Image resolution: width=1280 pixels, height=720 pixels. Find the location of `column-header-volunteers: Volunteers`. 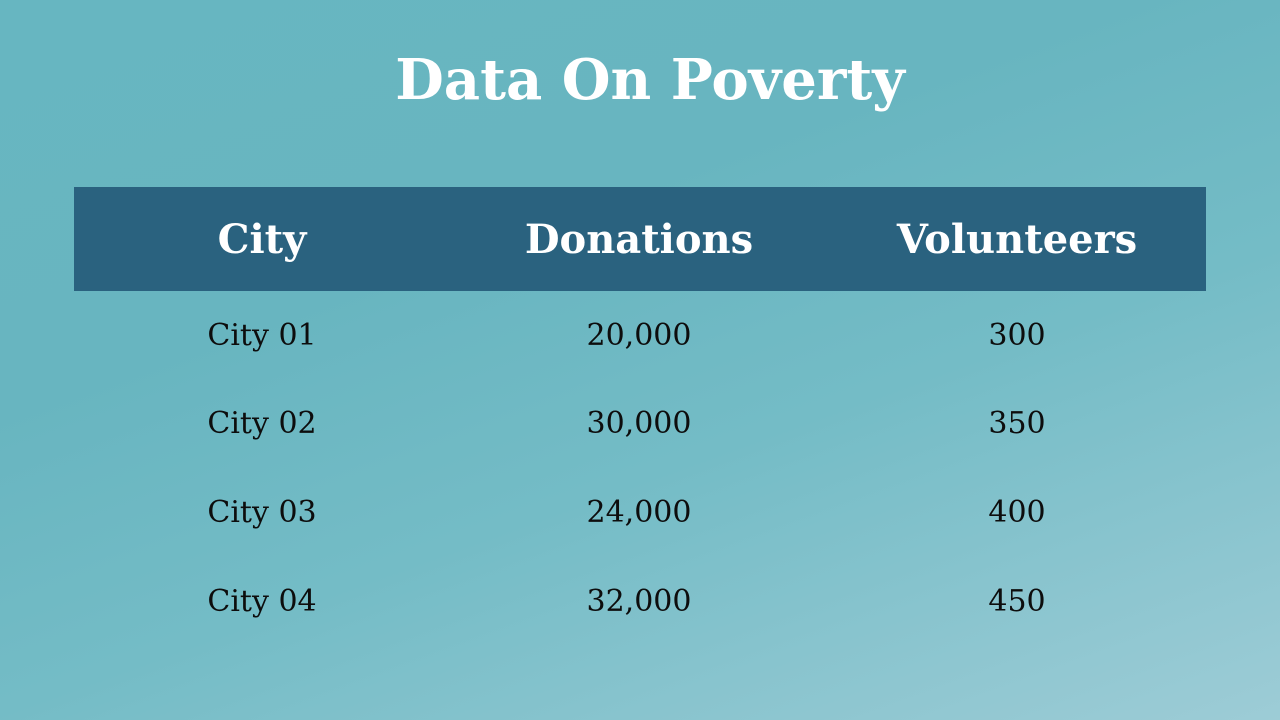

column-header-volunteers: Volunteers is located at coordinates (1017, 239).